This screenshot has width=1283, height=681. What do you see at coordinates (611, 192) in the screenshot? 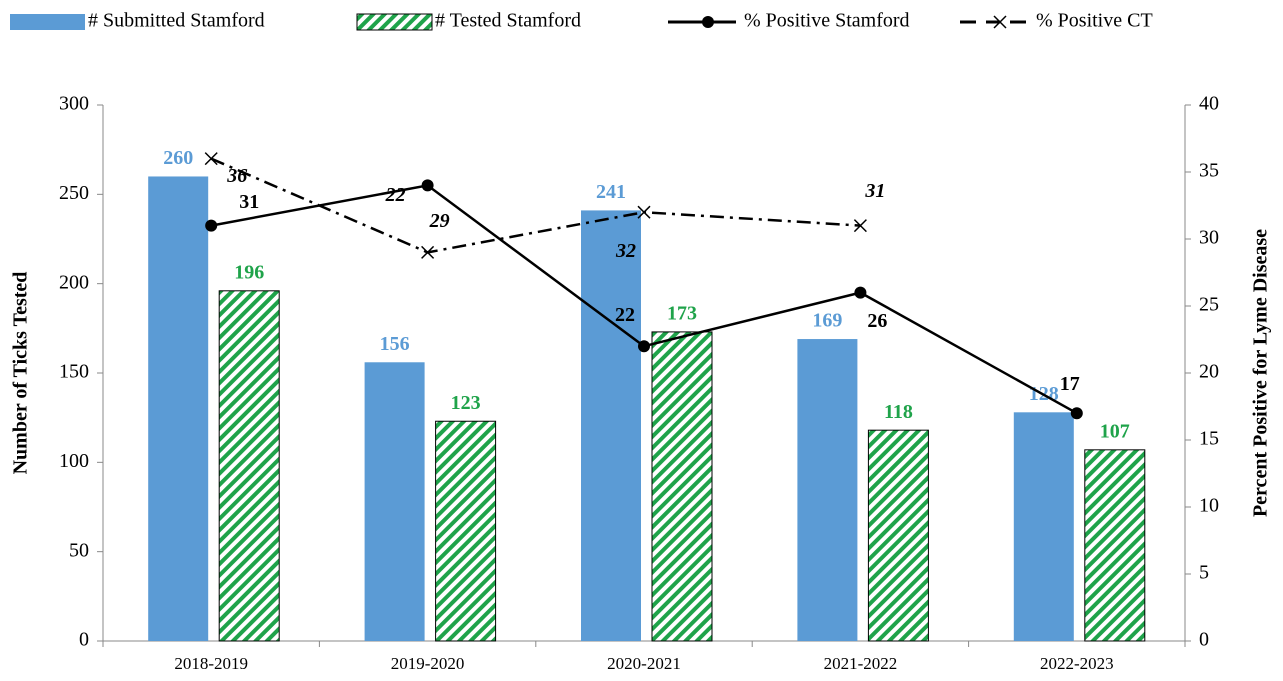
I see `data-label: 241` at bounding box center [611, 192].